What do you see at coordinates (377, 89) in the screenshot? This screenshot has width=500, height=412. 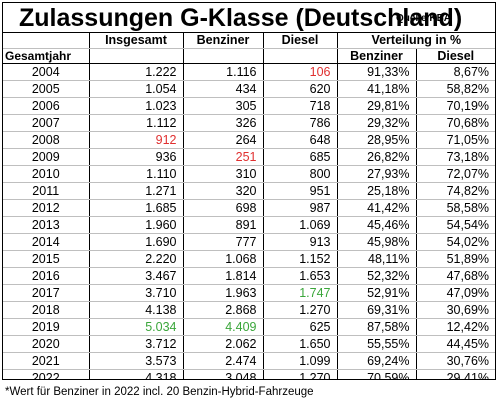 I see `cell-petrol-pct: 41,18%` at bounding box center [377, 89].